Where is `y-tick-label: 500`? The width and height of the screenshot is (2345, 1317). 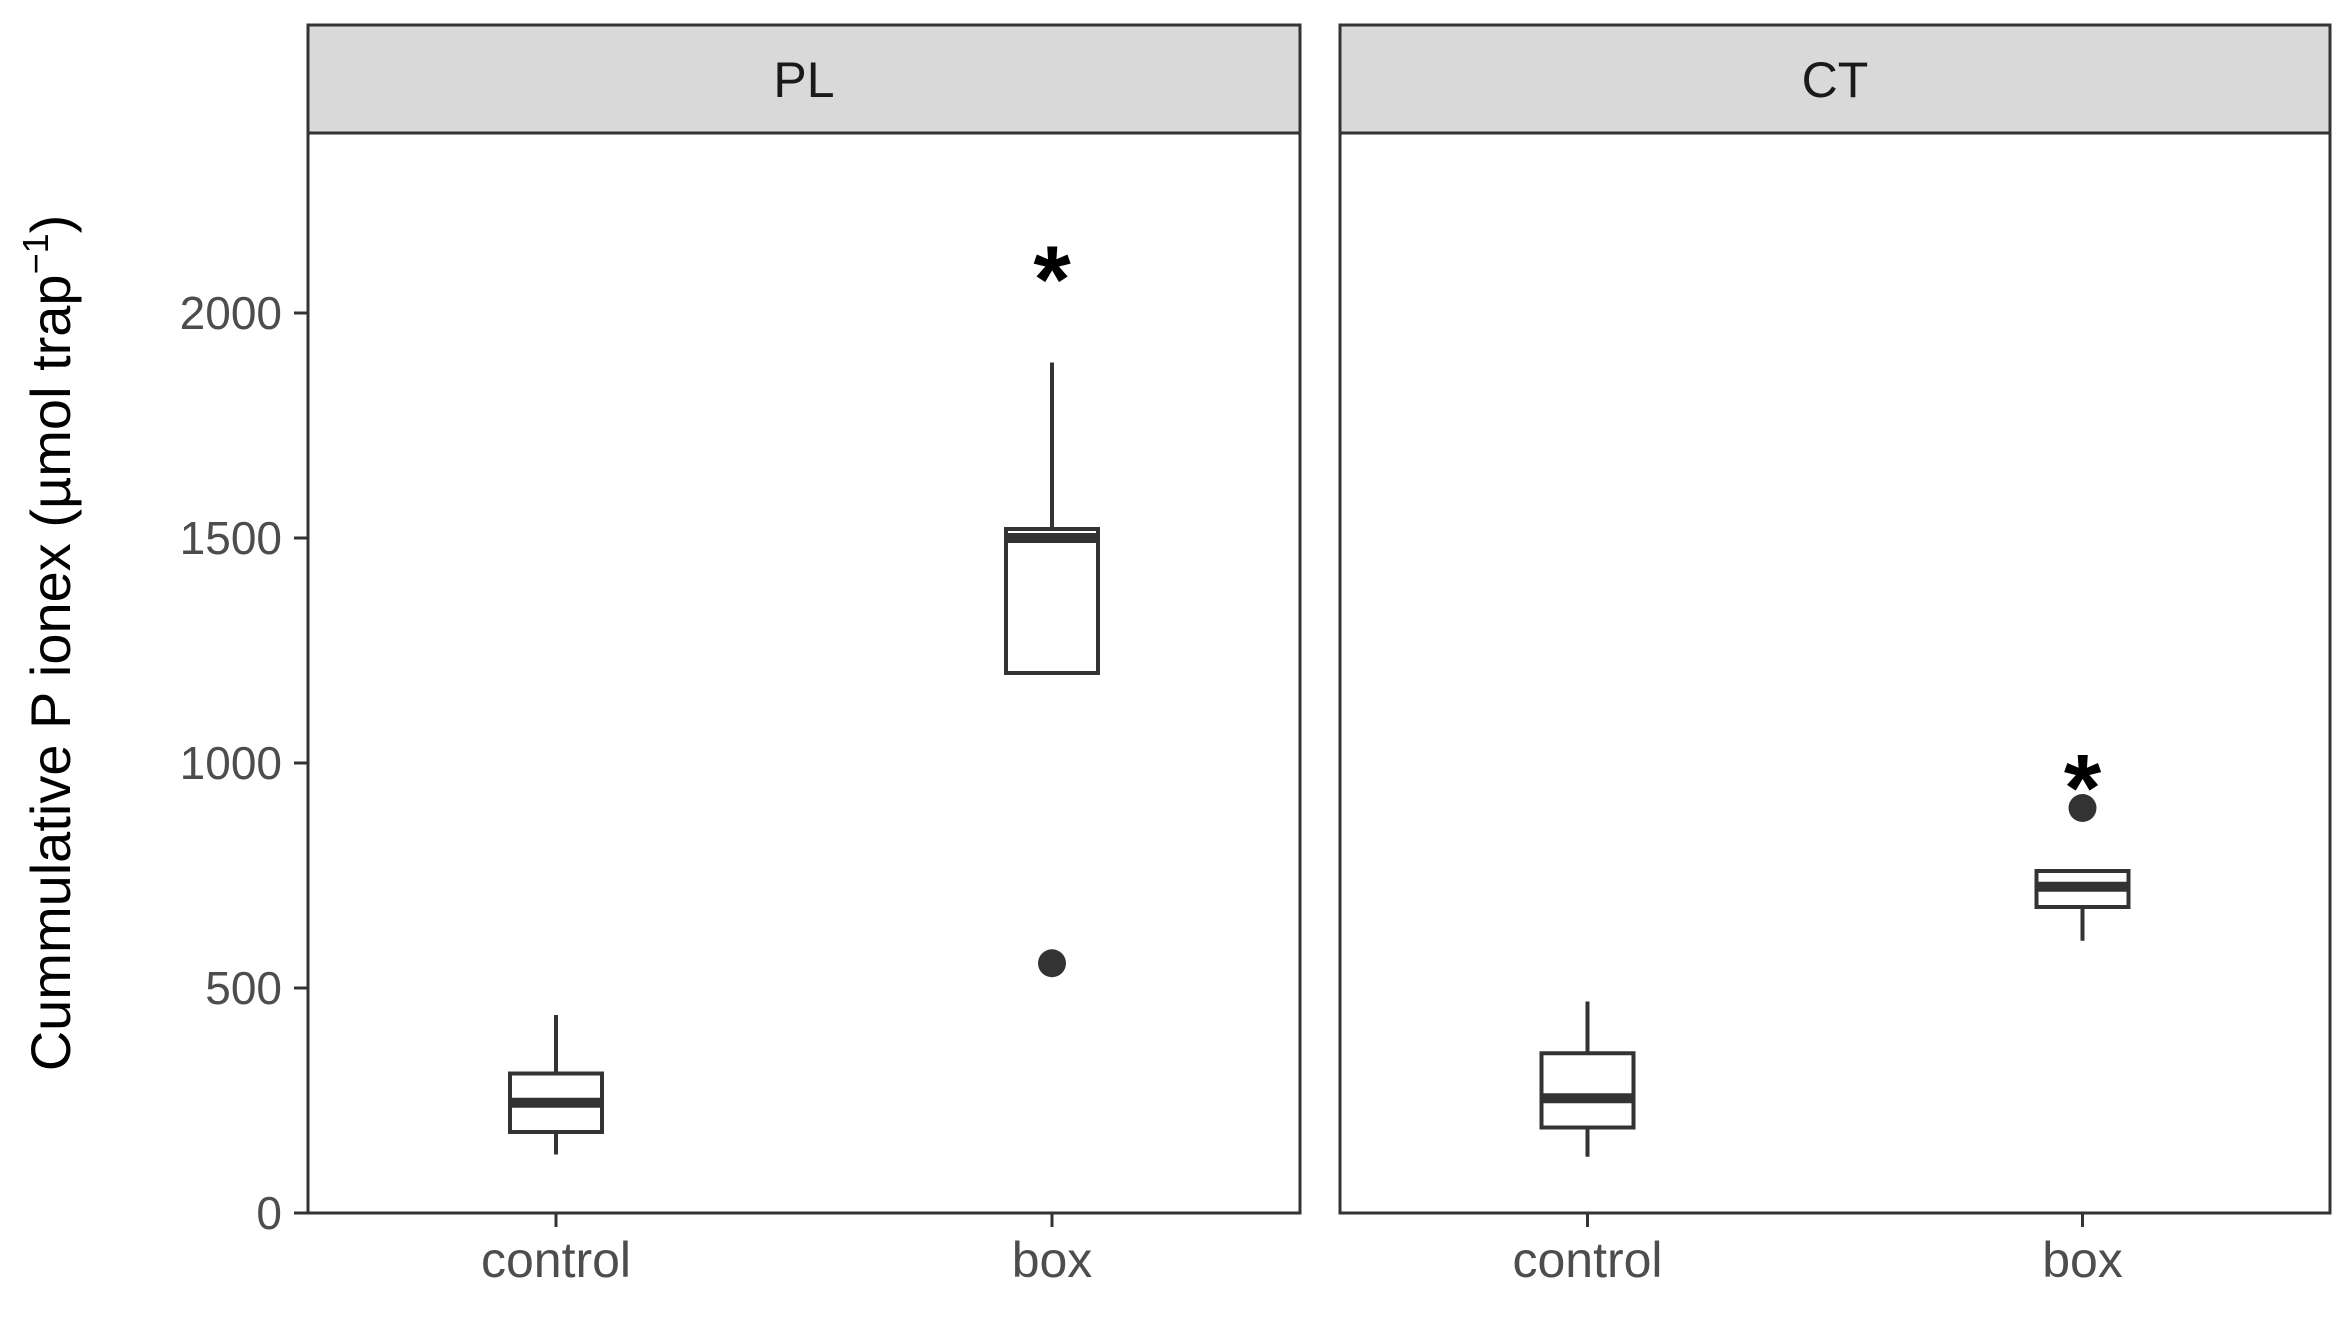
y-tick-label: 500 is located at coordinates (243, 988).